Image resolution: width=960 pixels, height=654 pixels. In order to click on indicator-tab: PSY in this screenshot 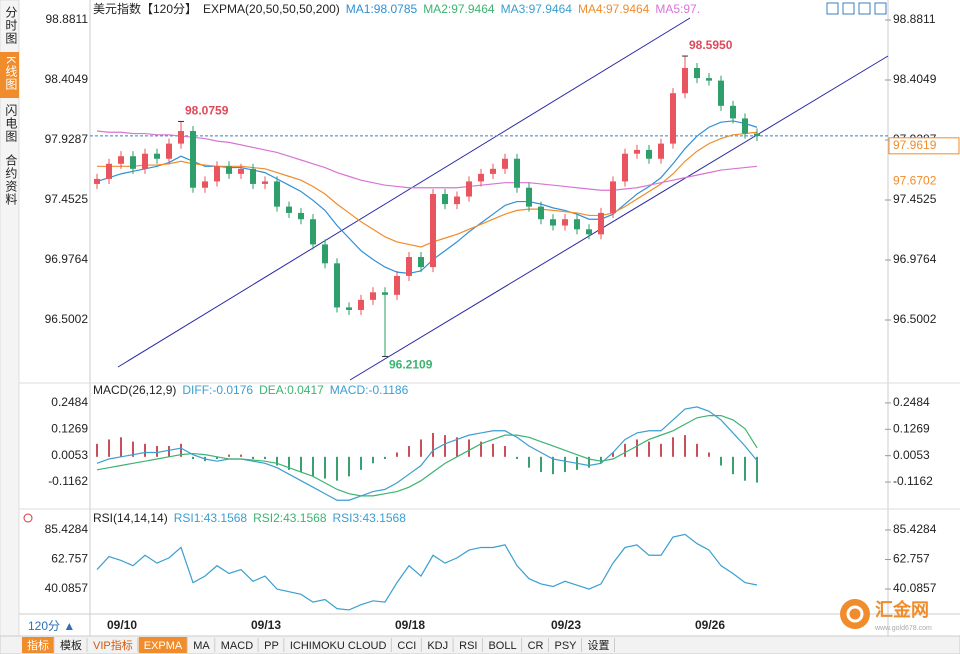, I will do `click(566, 646)`.